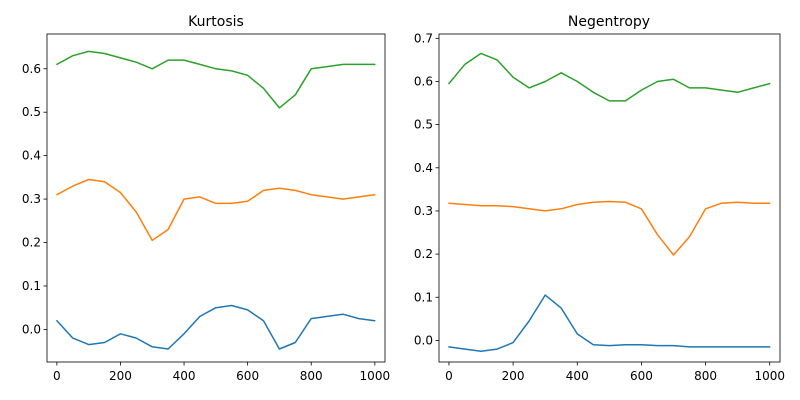  Describe the element at coordinates (423, 211) in the screenshot. I see `negentropy-y-tick-label: 0.3` at that location.